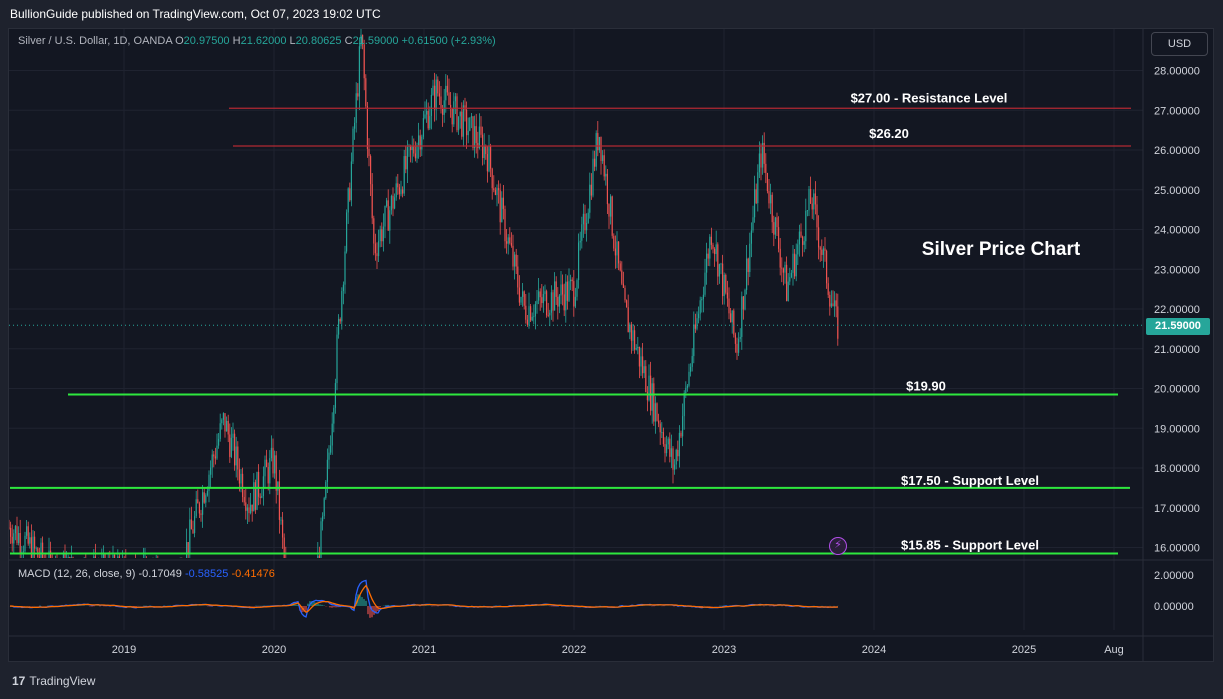  I want to click on y-tick-label: 25.00000, so click(1177, 191).